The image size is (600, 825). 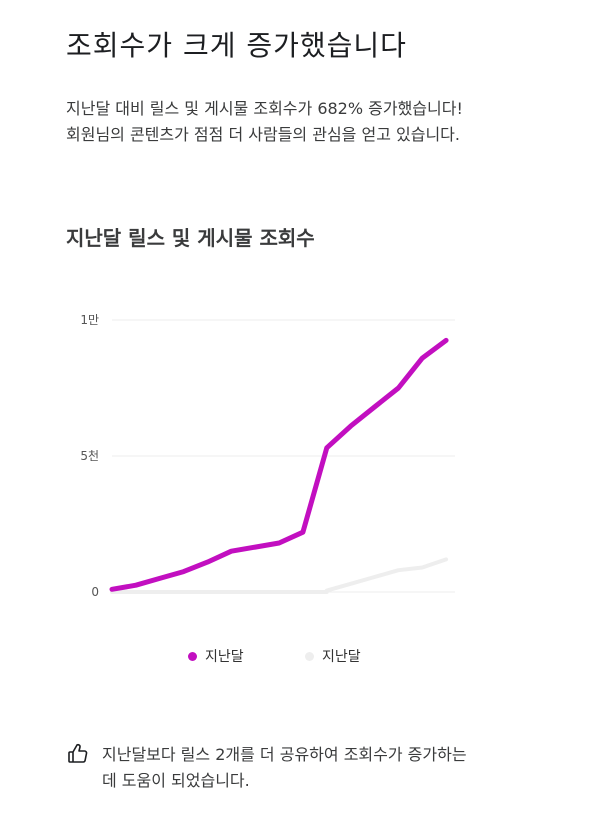 I want to click on tip-line-1: 지난달보다 릴스 2개를 더 공유하여 조회수가 증가하는, so click(x=284, y=754).